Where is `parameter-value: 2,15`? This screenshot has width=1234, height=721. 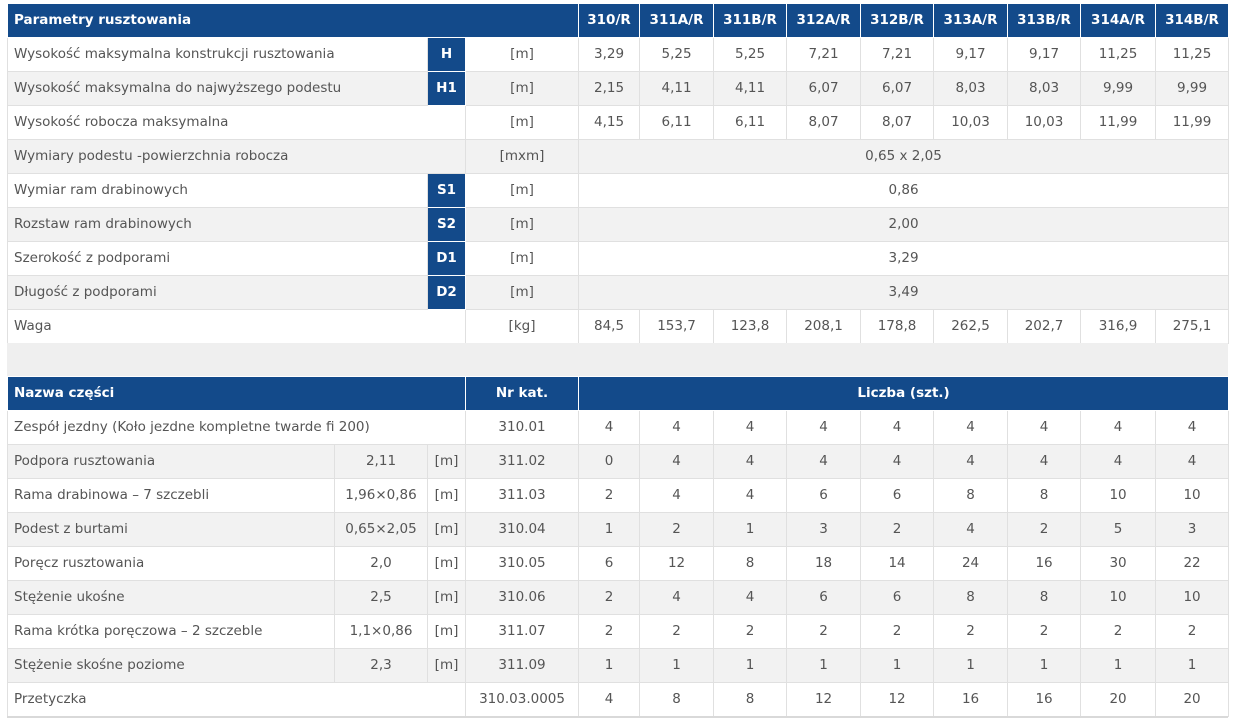
parameter-value: 2,15 is located at coordinates (609, 88).